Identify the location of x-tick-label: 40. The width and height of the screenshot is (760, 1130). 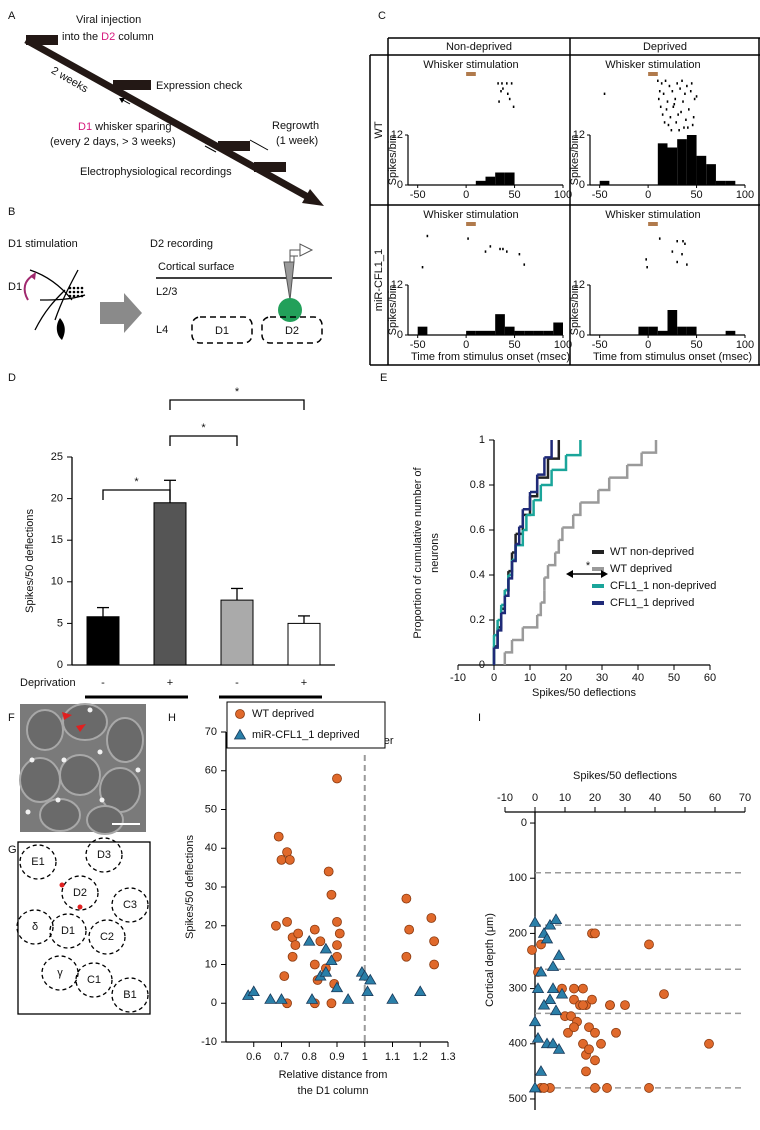
(655, 798).